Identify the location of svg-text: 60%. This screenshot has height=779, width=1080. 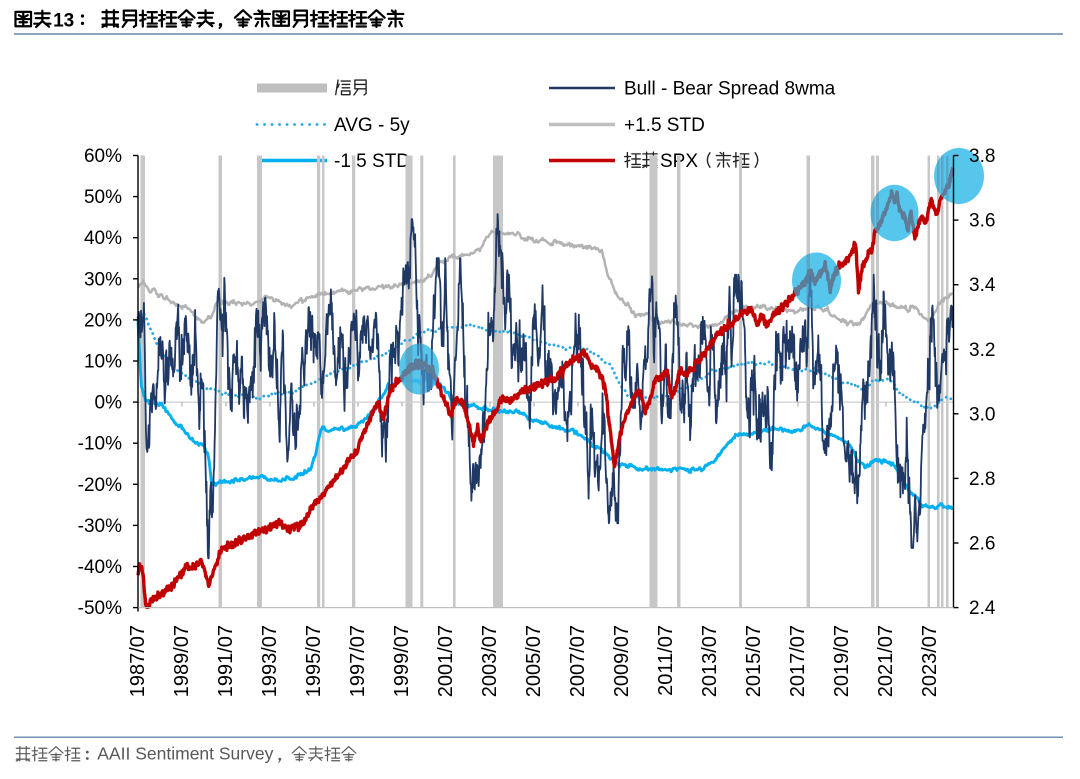
(103, 156).